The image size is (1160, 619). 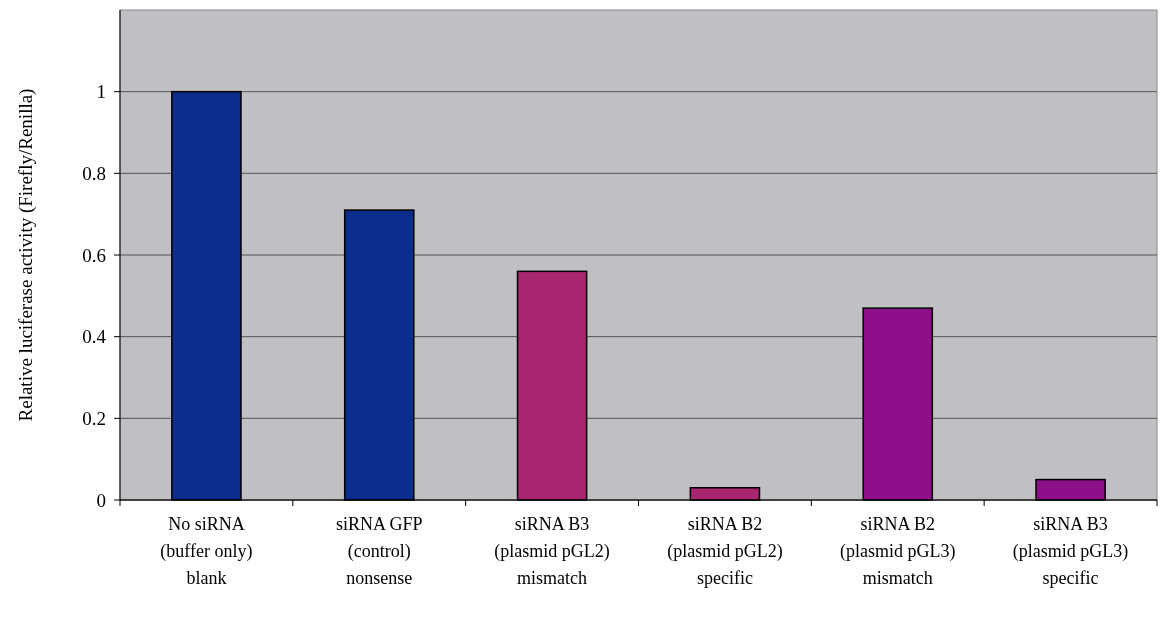 I want to click on x-tick-label: siRNA B2 (plasmid pGL2) specific, so click(x=725, y=551).